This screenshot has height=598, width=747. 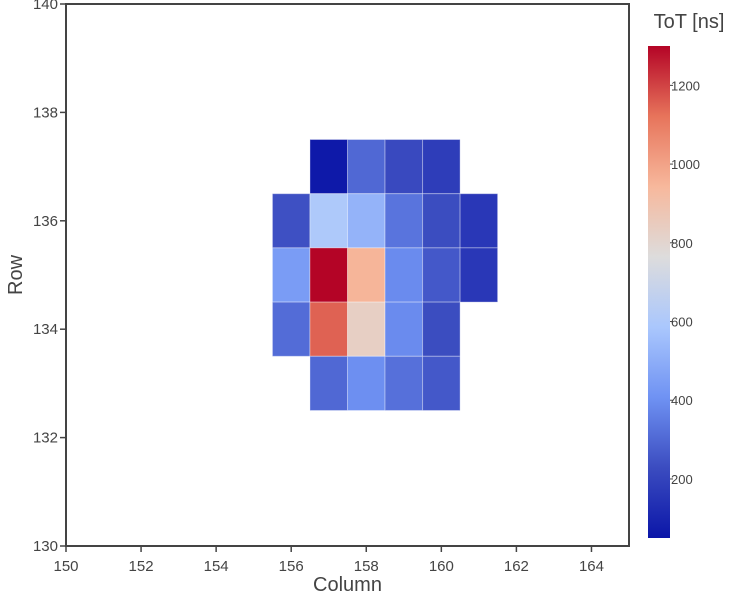 I want to click on colorbar-tick-label: 400, so click(x=682, y=400).